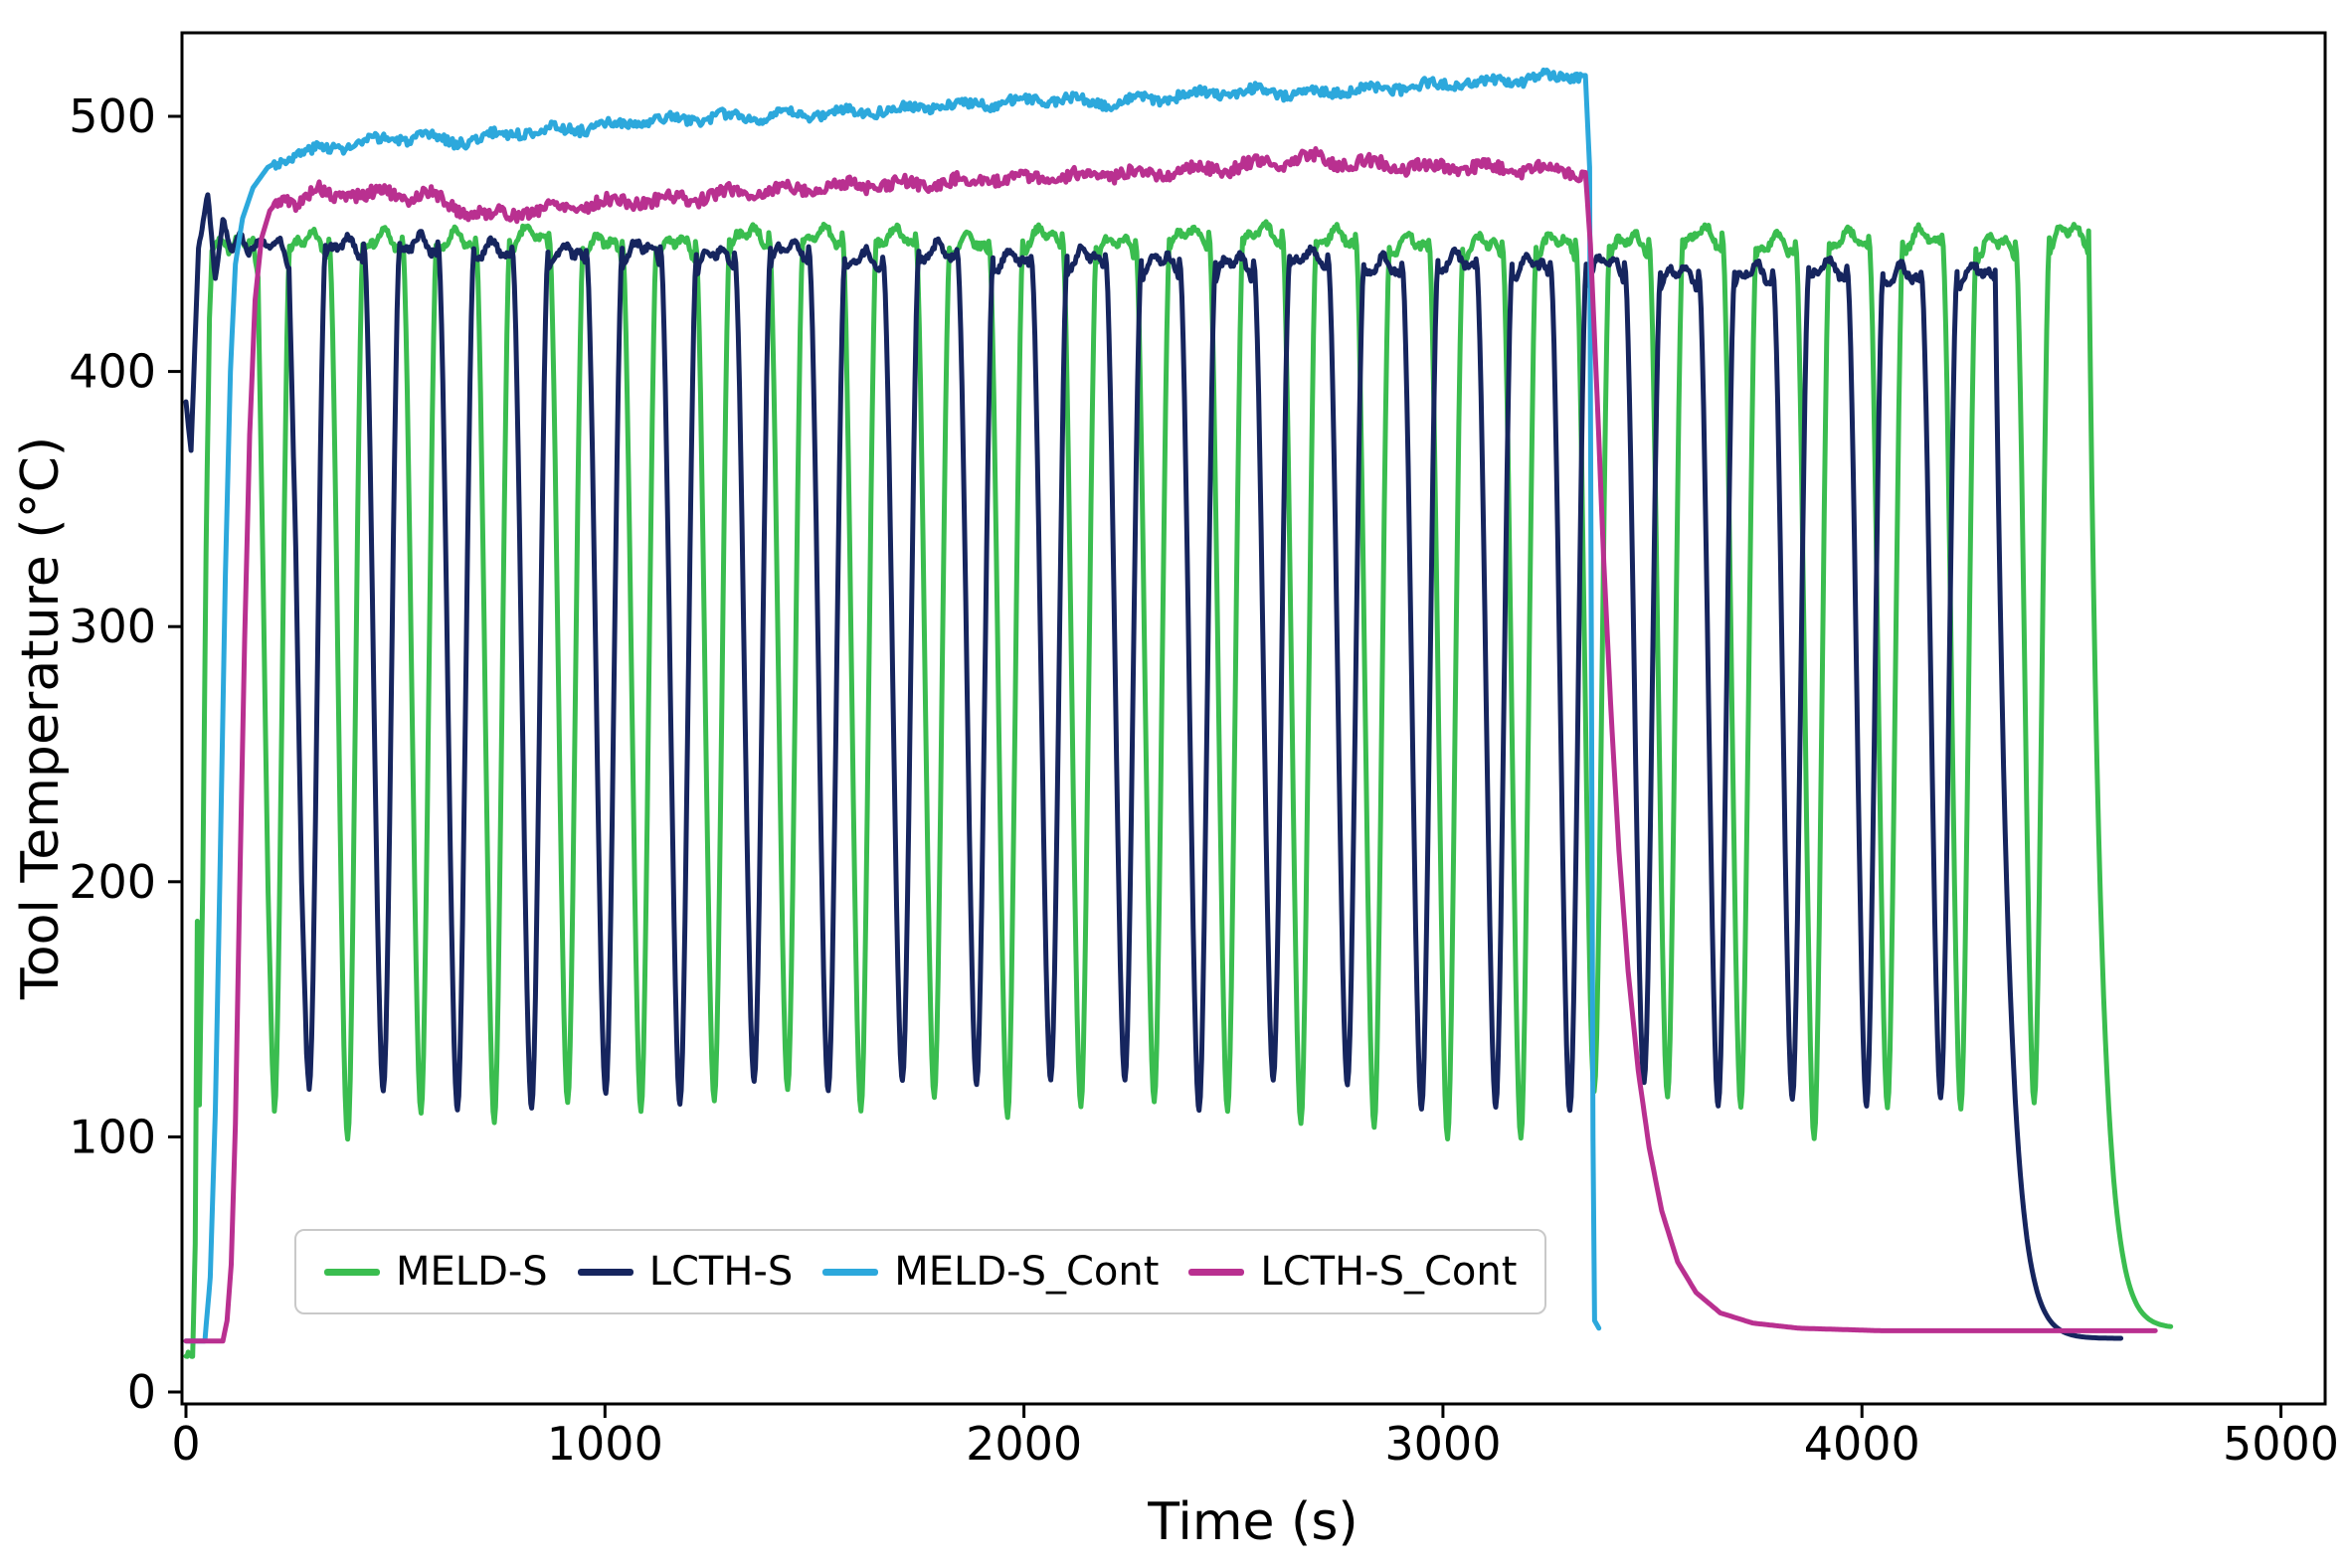 This screenshot has width=2352, height=1568. I want to click on y-axis-label: Tool Temperature (°C), so click(41, 718).